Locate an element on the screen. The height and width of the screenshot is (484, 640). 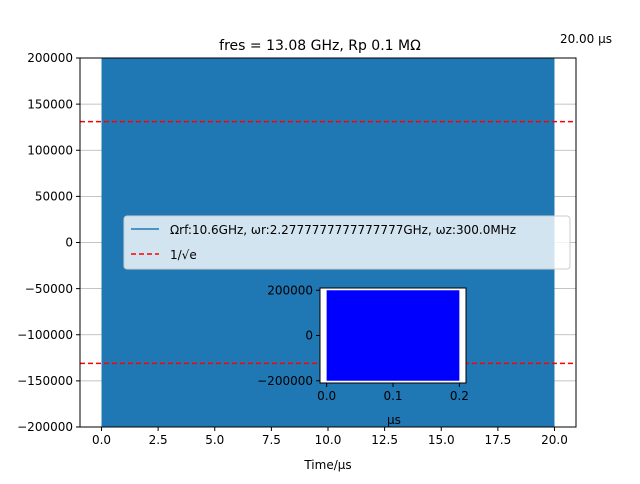
y-tick-label: 50000 is located at coordinates (54, 197).